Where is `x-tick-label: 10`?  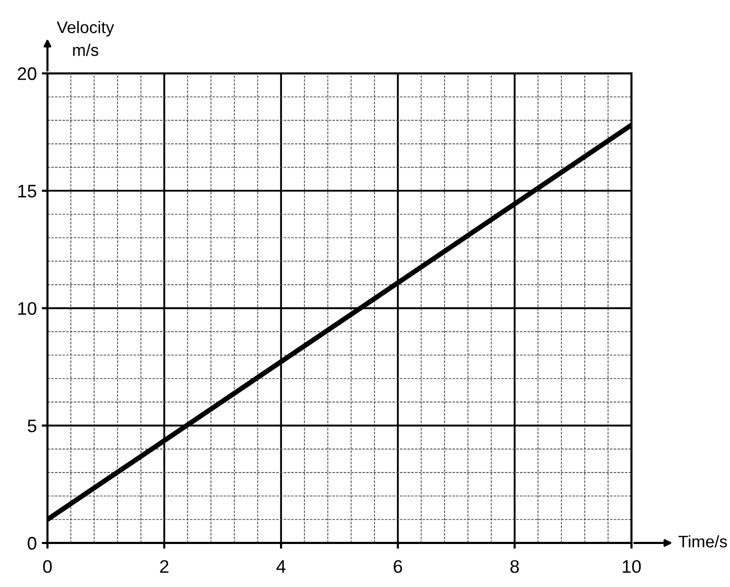 x-tick-label: 10 is located at coordinates (631, 566).